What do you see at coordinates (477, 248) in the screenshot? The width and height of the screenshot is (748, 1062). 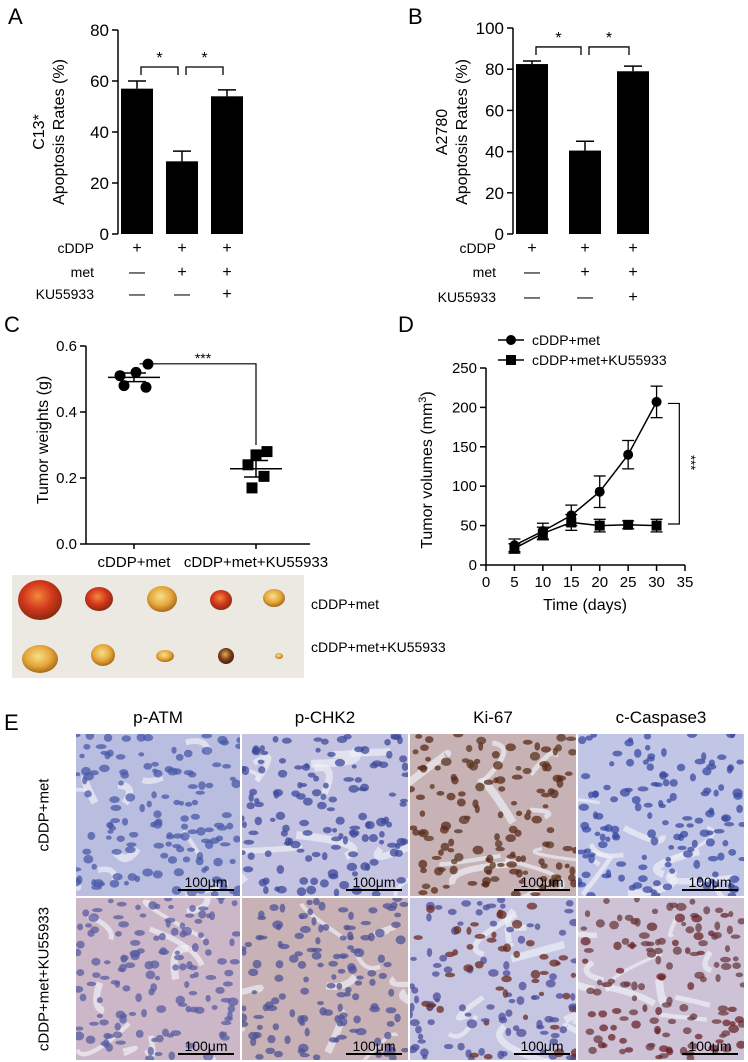 I see `b-treat-label-0: cDDP` at bounding box center [477, 248].